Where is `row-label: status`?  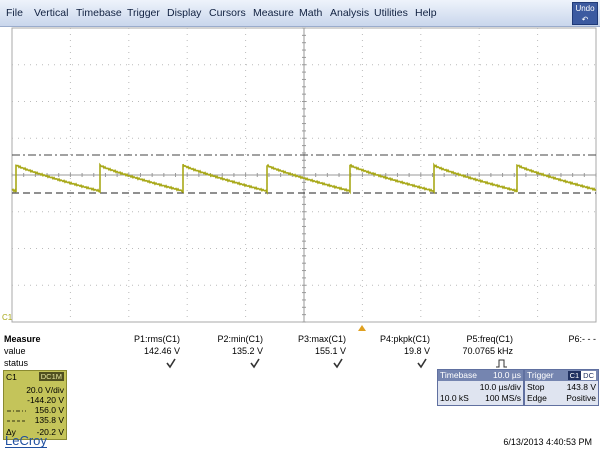
row-label: status is located at coordinates (16, 363).